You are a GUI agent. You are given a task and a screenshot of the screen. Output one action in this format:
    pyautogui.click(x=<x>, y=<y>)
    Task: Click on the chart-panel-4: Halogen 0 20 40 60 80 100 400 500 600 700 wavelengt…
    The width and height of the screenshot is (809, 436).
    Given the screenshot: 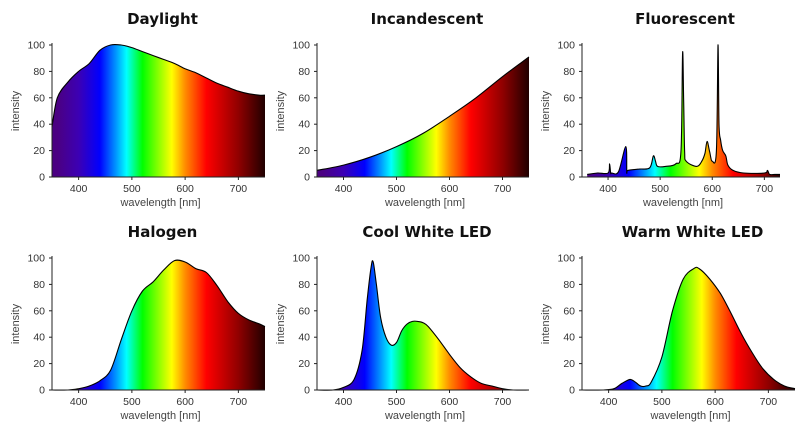 What is the action you would take?
    pyautogui.click(x=138, y=322)
    